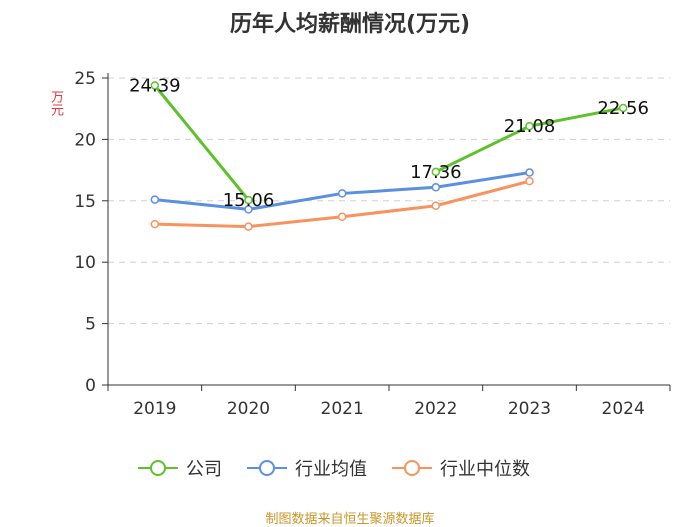  I want to click on legend-label: 公司, so click(204, 469).